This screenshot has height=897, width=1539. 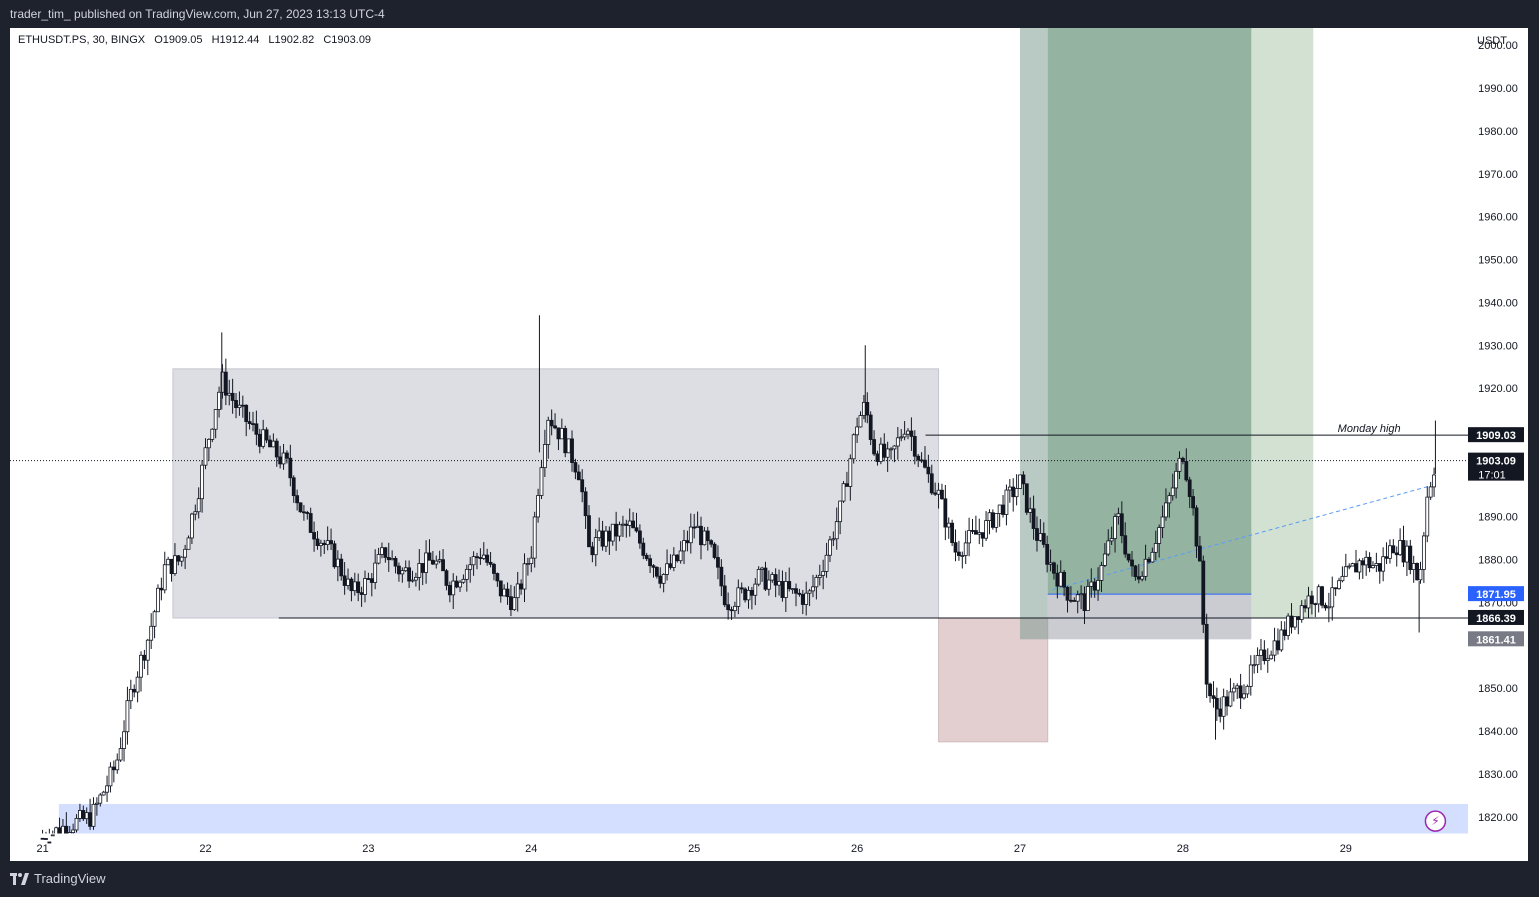 What do you see at coordinates (42, 849) in the screenshot?
I see `time-tick-0: 21` at bounding box center [42, 849].